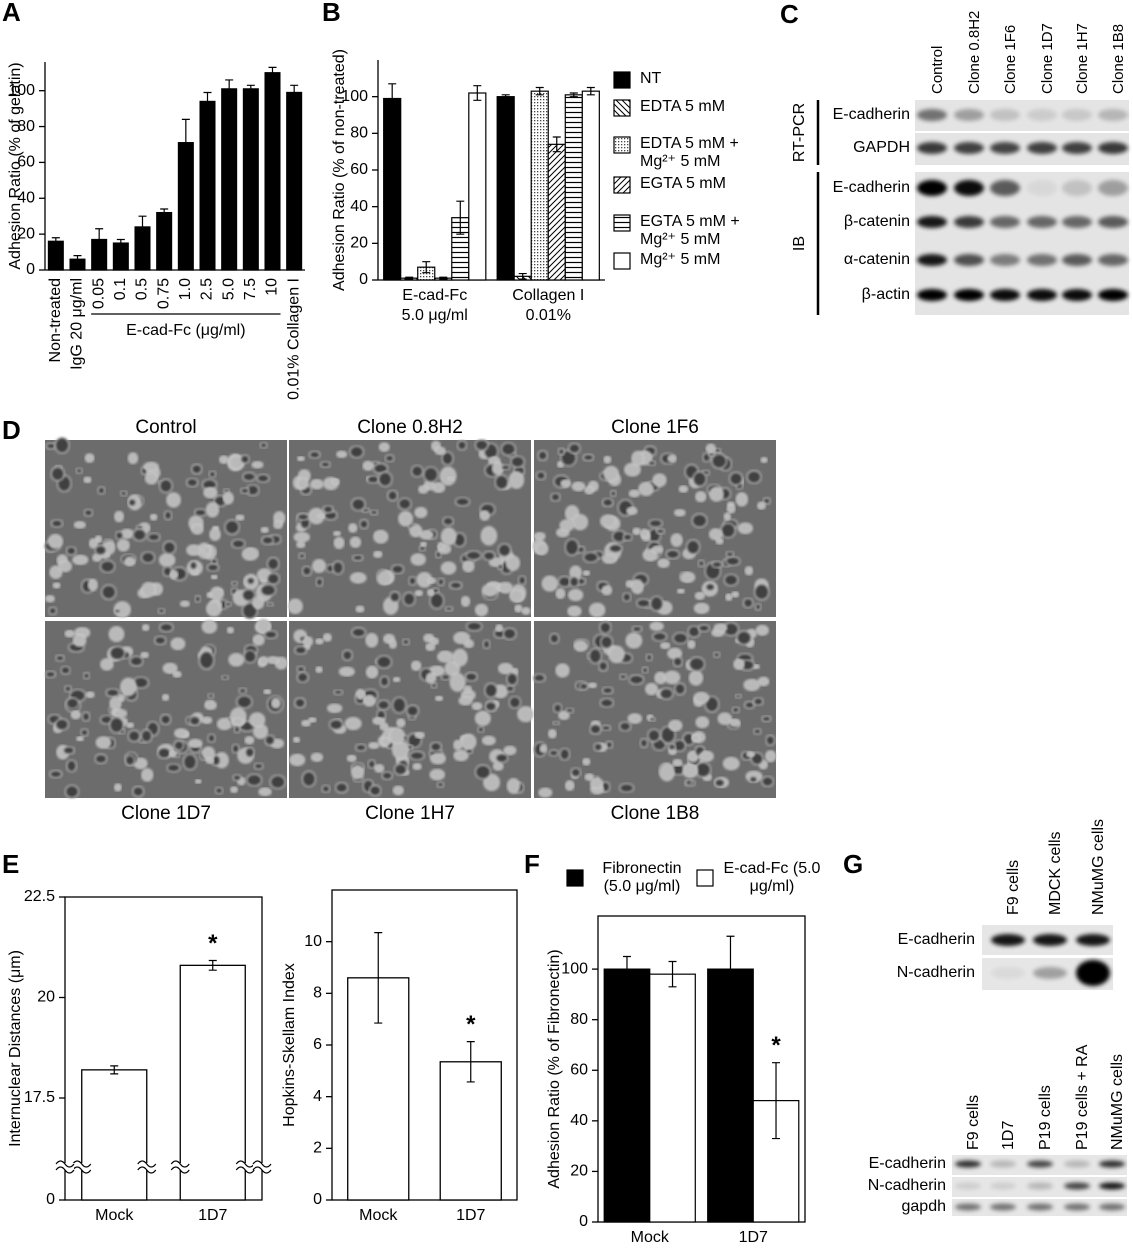  What do you see at coordinates (180, 1167) in the screenshot?
I see `axis-break` at bounding box center [180, 1167].